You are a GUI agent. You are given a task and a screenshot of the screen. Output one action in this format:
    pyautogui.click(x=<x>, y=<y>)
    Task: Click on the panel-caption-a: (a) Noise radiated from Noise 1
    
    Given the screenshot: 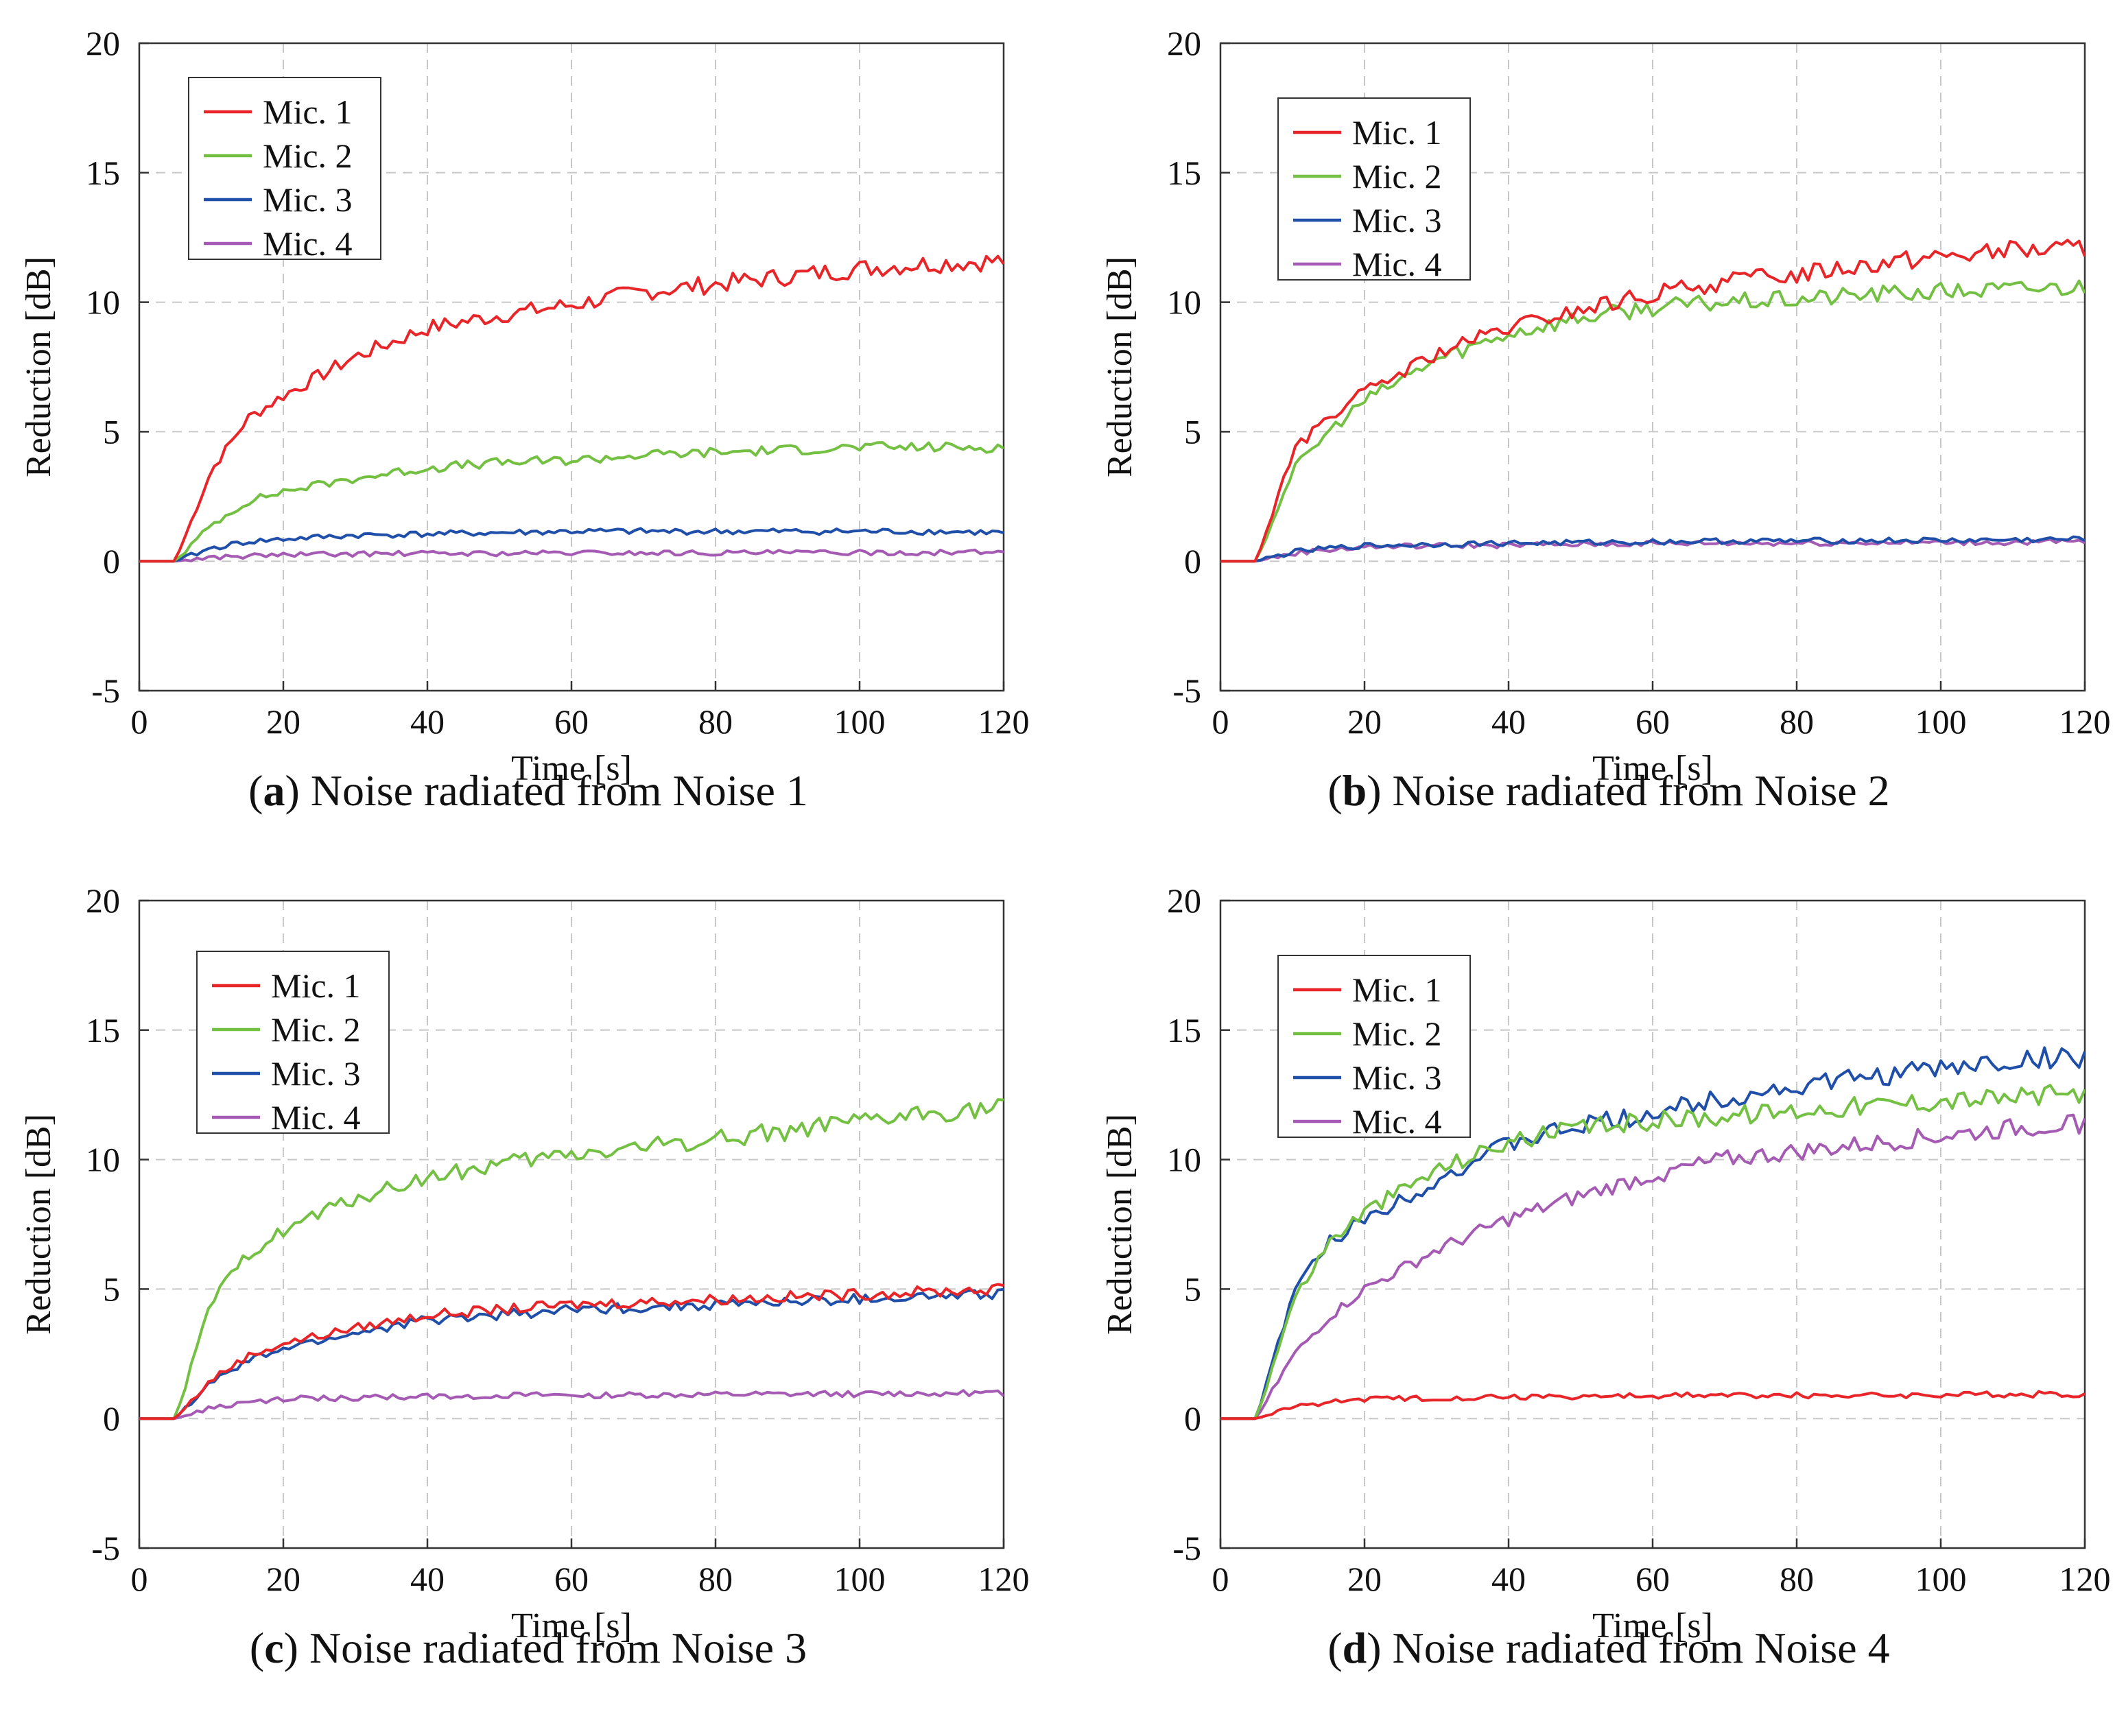 What is the action you would take?
    pyautogui.click(x=528, y=791)
    